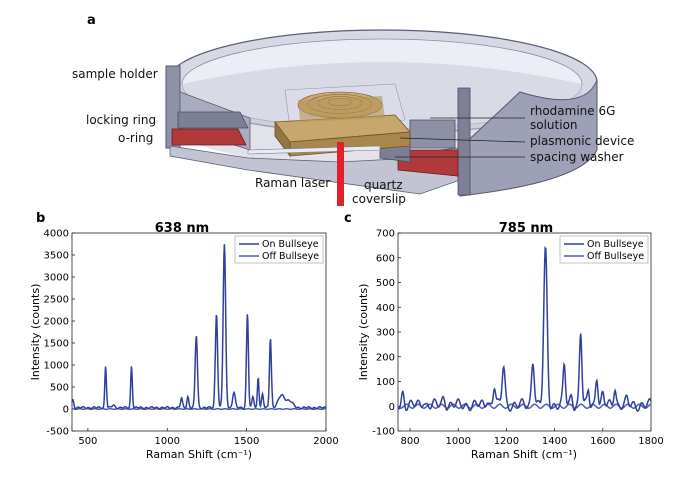 The width and height of the screenshot is (683, 491). What do you see at coordinates (56, 344) in the screenshot?
I see `chart-b-ytick-label: 1500` at bounding box center [56, 344].